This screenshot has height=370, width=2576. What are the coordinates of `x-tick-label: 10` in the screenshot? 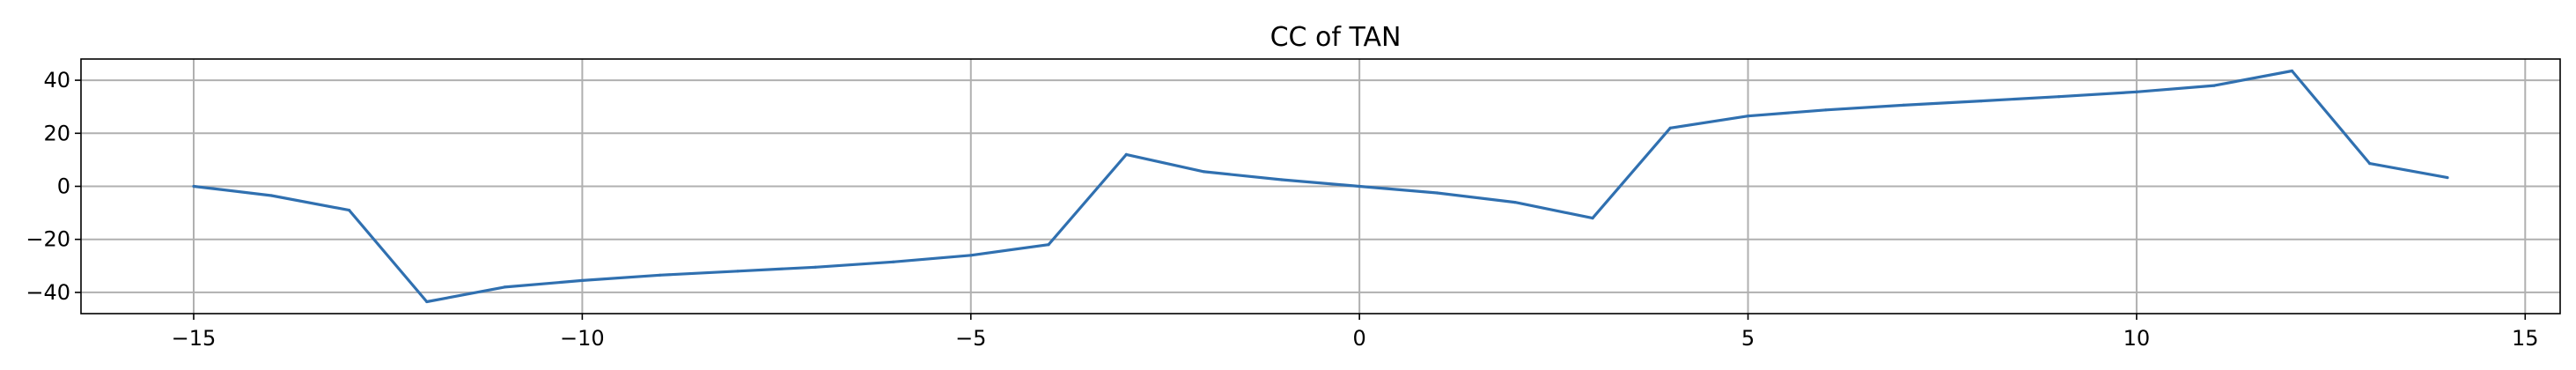 It's located at (2137, 338).